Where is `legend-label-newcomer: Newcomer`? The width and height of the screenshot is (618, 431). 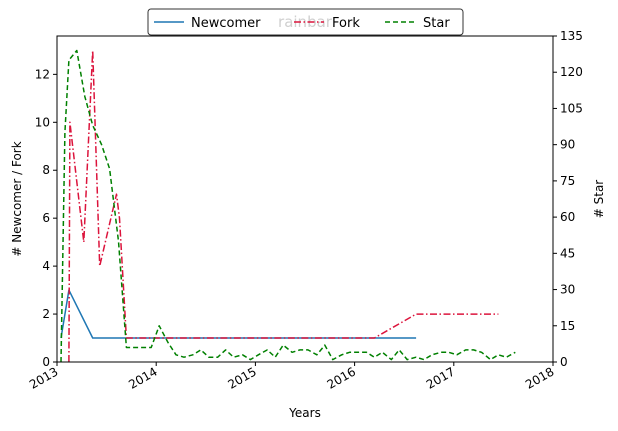 legend-label-newcomer: Newcomer is located at coordinates (226, 23).